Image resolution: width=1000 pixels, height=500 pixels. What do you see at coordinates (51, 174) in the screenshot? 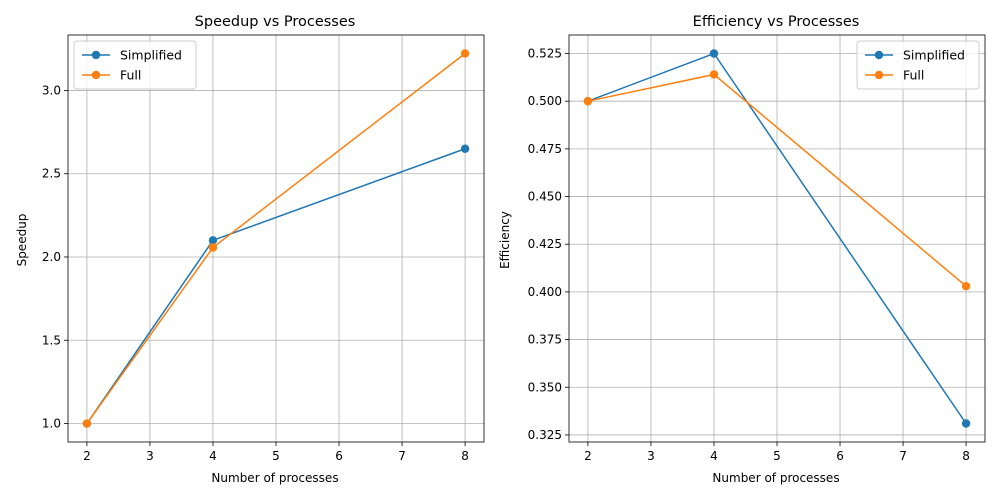
I see `y-tick-label: 2.5` at bounding box center [51, 174].